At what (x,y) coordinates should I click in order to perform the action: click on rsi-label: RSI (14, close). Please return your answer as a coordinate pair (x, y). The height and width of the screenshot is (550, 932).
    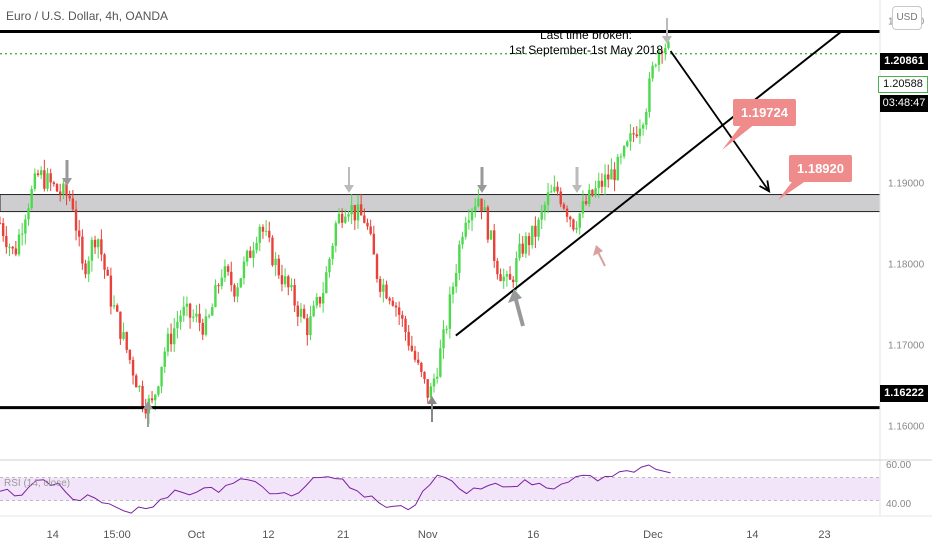
    Looking at the image, I should click on (37, 483).